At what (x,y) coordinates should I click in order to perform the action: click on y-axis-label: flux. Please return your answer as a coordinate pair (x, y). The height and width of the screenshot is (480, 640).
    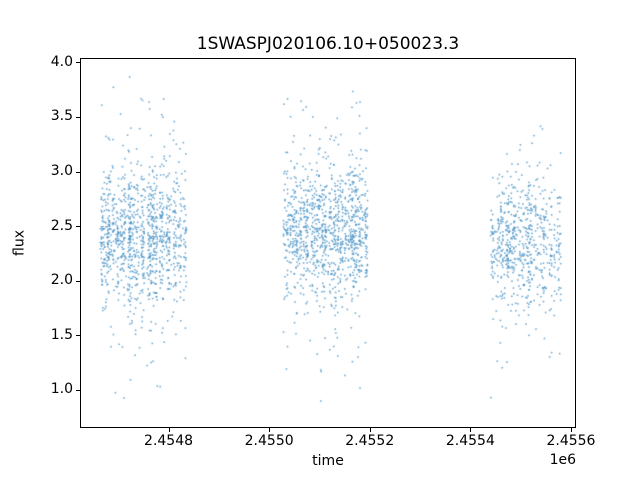
    Looking at the image, I should click on (19, 243).